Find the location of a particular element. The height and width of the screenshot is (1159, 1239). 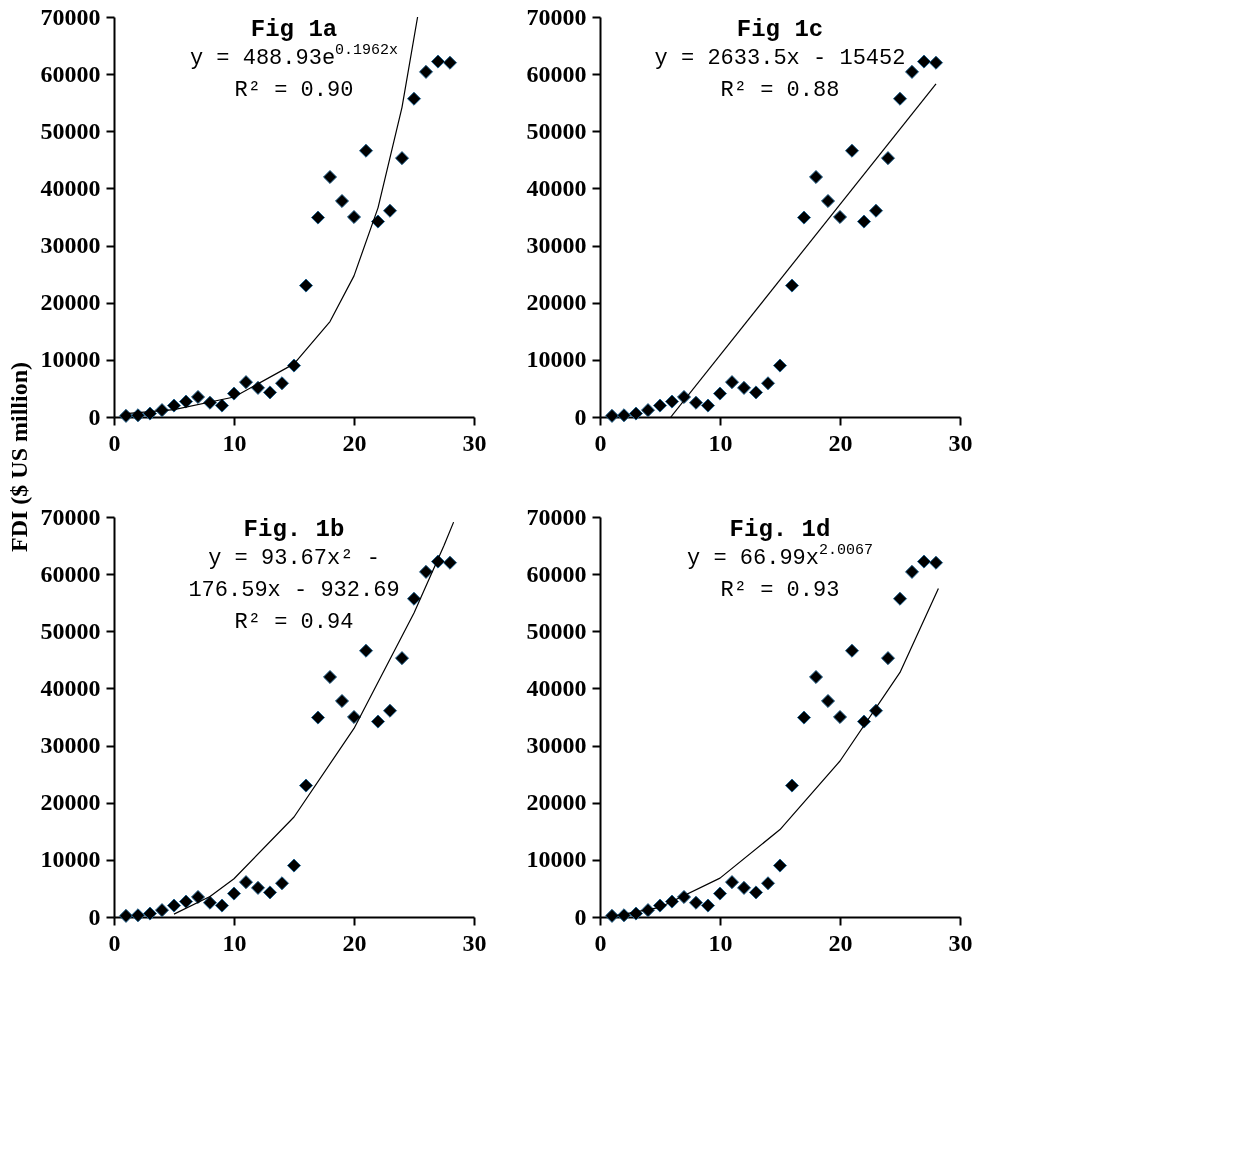

y-axis-title: FDI ($ US million) is located at coordinates (19, 457).